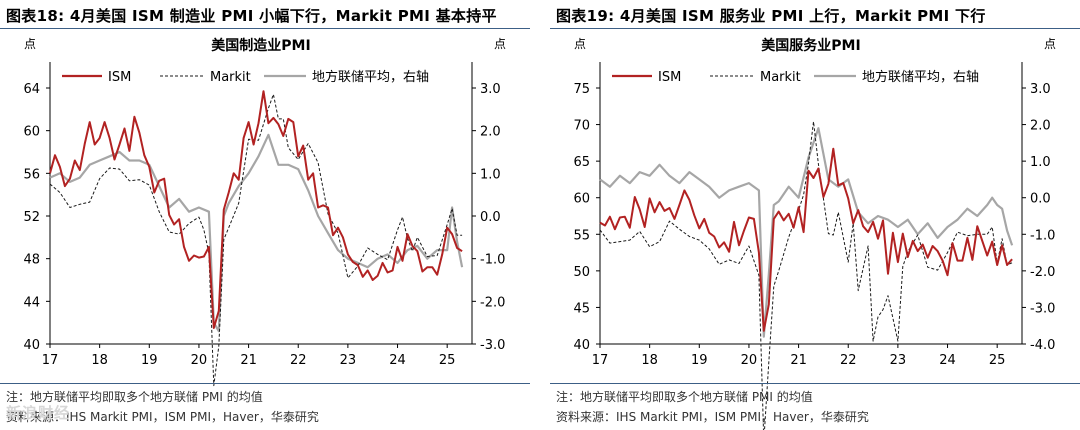 This screenshot has width=1080, height=430. What do you see at coordinates (31, 260) in the screenshot?
I see `left-tick-label: 48` at bounding box center [31, 260].